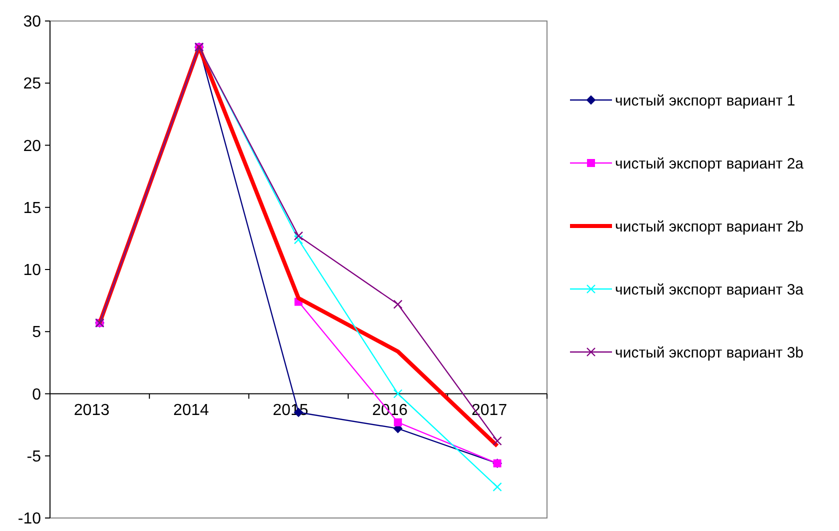 This screenshot has width=839, height=531. What do you see at coordinates (37, 333) in the screenshot?
I see `y-tick-label: 5` at bounding box center [37, 333].